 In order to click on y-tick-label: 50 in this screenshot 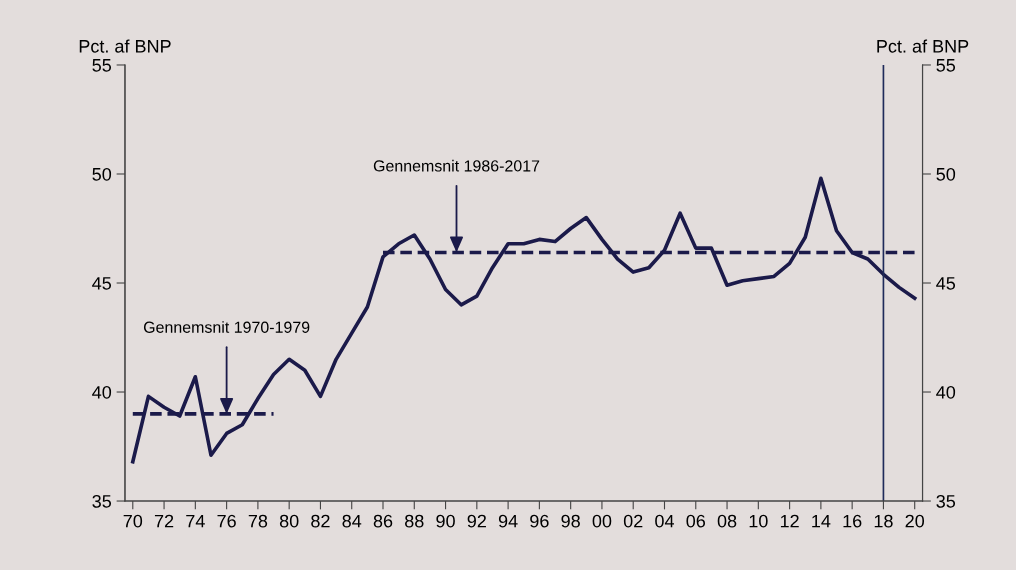, I will do `click(102, 174)`.